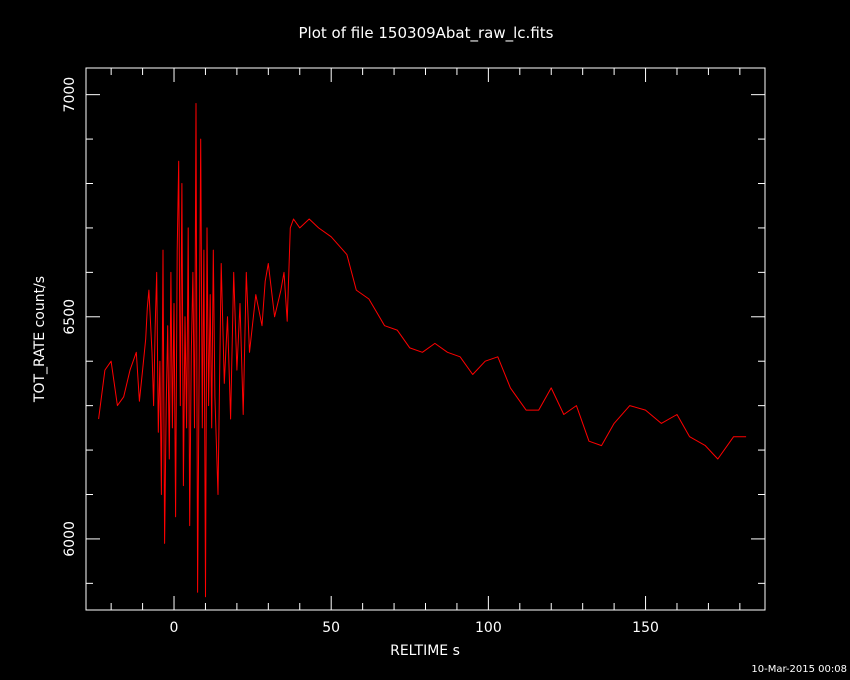  I want to click on y-tick-label: 7000, so click(70, 95).